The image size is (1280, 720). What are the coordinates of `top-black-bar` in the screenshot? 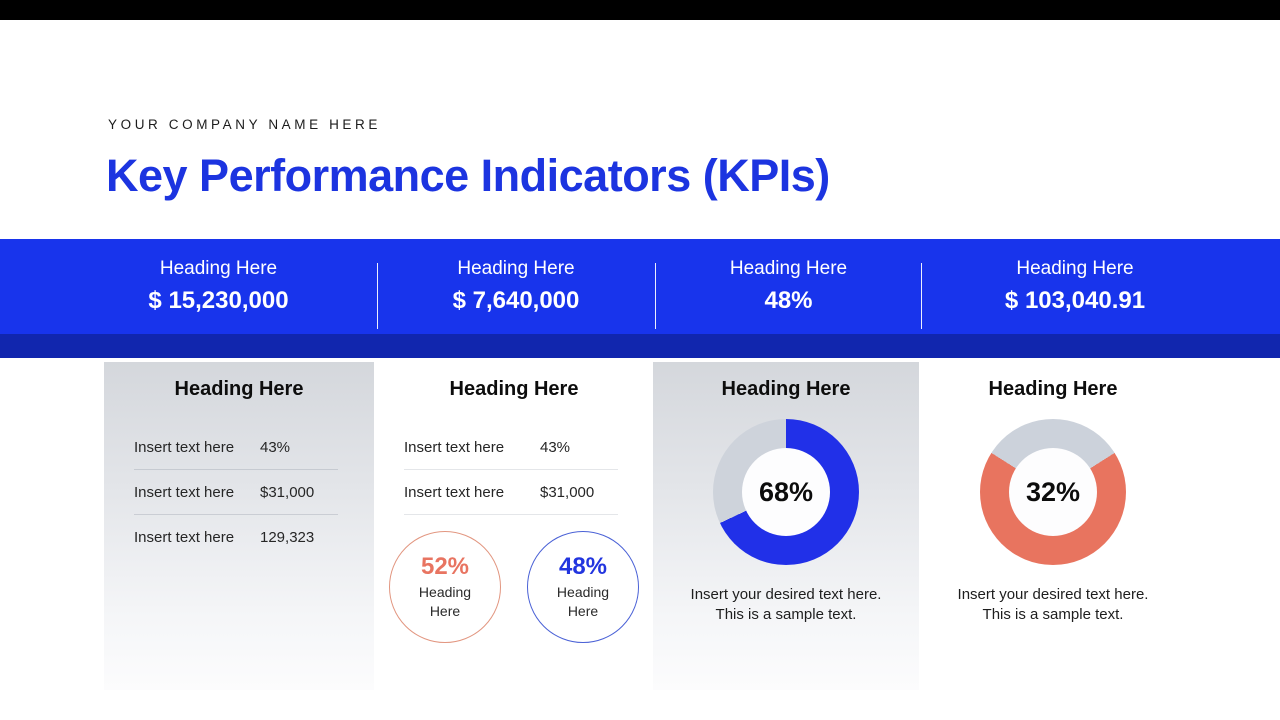 It's located at (640, 10).